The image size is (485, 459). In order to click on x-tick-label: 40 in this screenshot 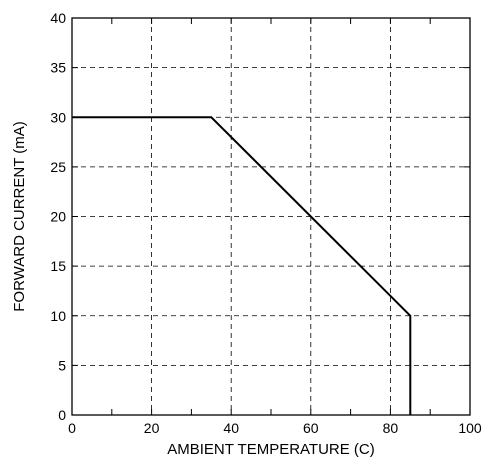, I will do `click(231, 428)`.